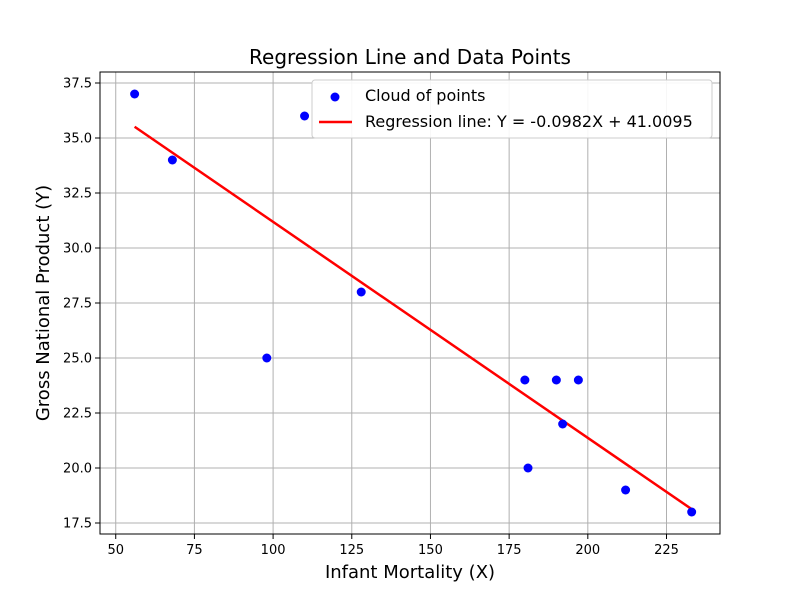 The image size is (800, 600). I want to click on x-tick-label: 100, so click(273, 550).